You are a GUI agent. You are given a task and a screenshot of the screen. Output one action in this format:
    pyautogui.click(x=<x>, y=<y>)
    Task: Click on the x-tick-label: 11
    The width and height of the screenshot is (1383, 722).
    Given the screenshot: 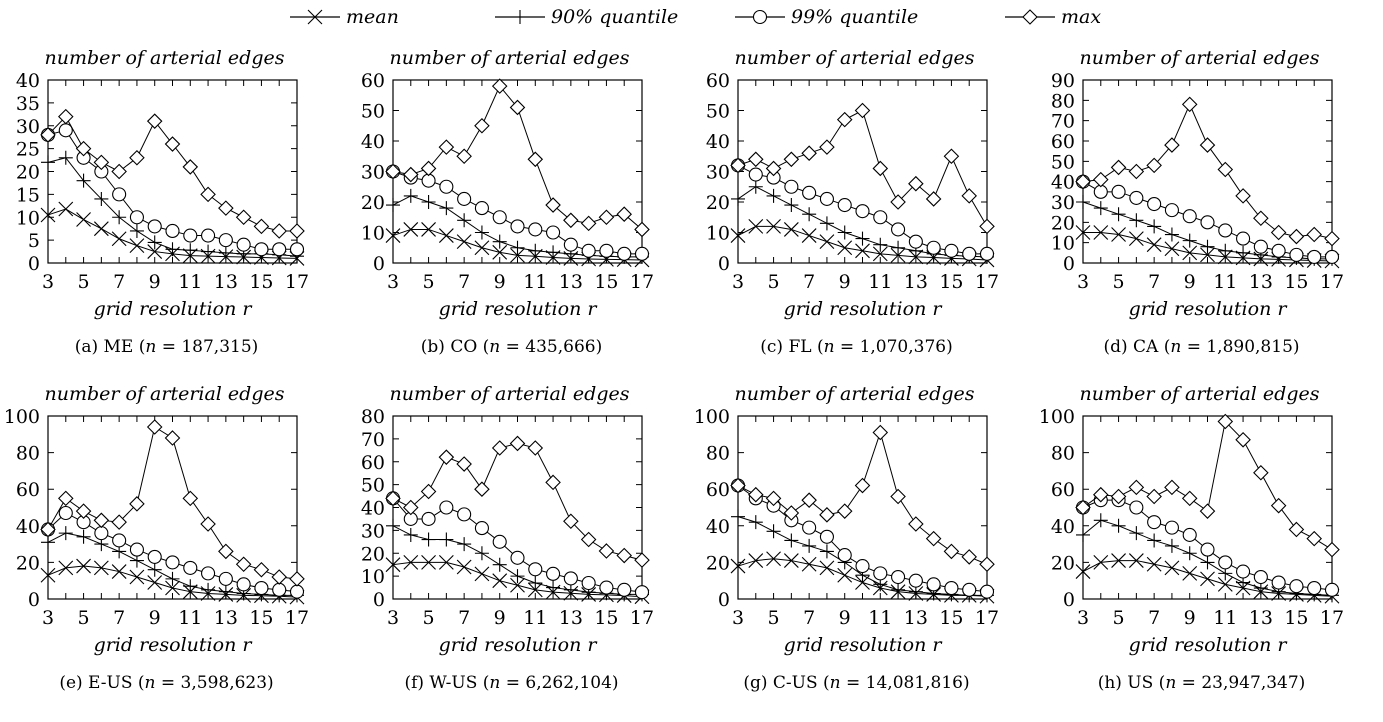 What is the action you would take?
    pyautogui.click(x=535, y=618)
    